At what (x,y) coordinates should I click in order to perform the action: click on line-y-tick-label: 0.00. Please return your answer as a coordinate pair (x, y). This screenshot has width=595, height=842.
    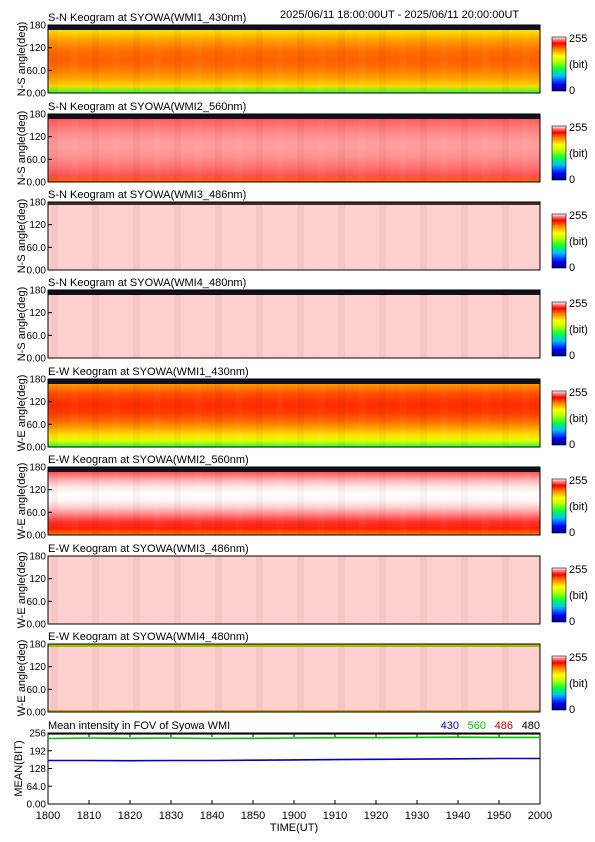
    Looking at the image, I should click on (37, 805).